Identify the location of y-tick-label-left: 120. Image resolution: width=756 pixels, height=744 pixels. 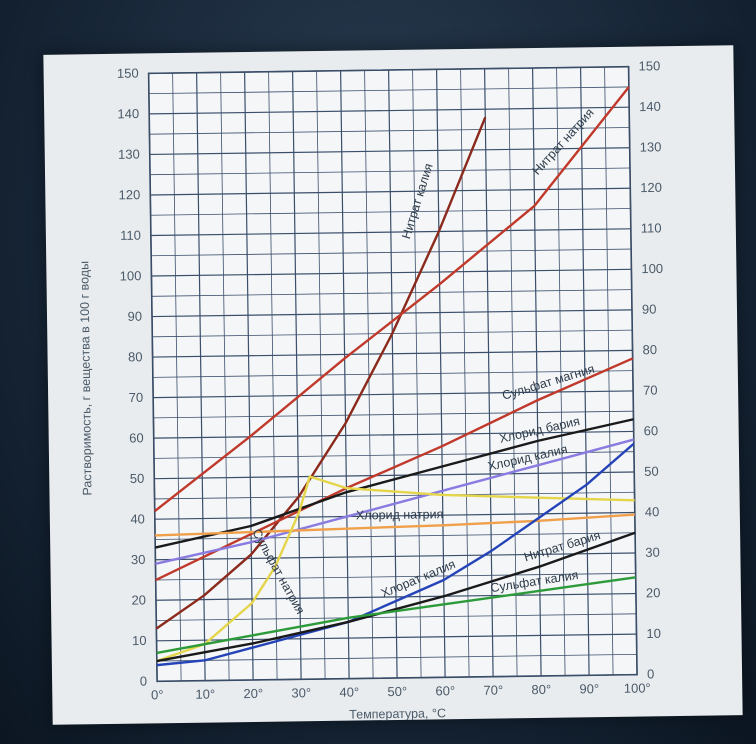
(130, 194).